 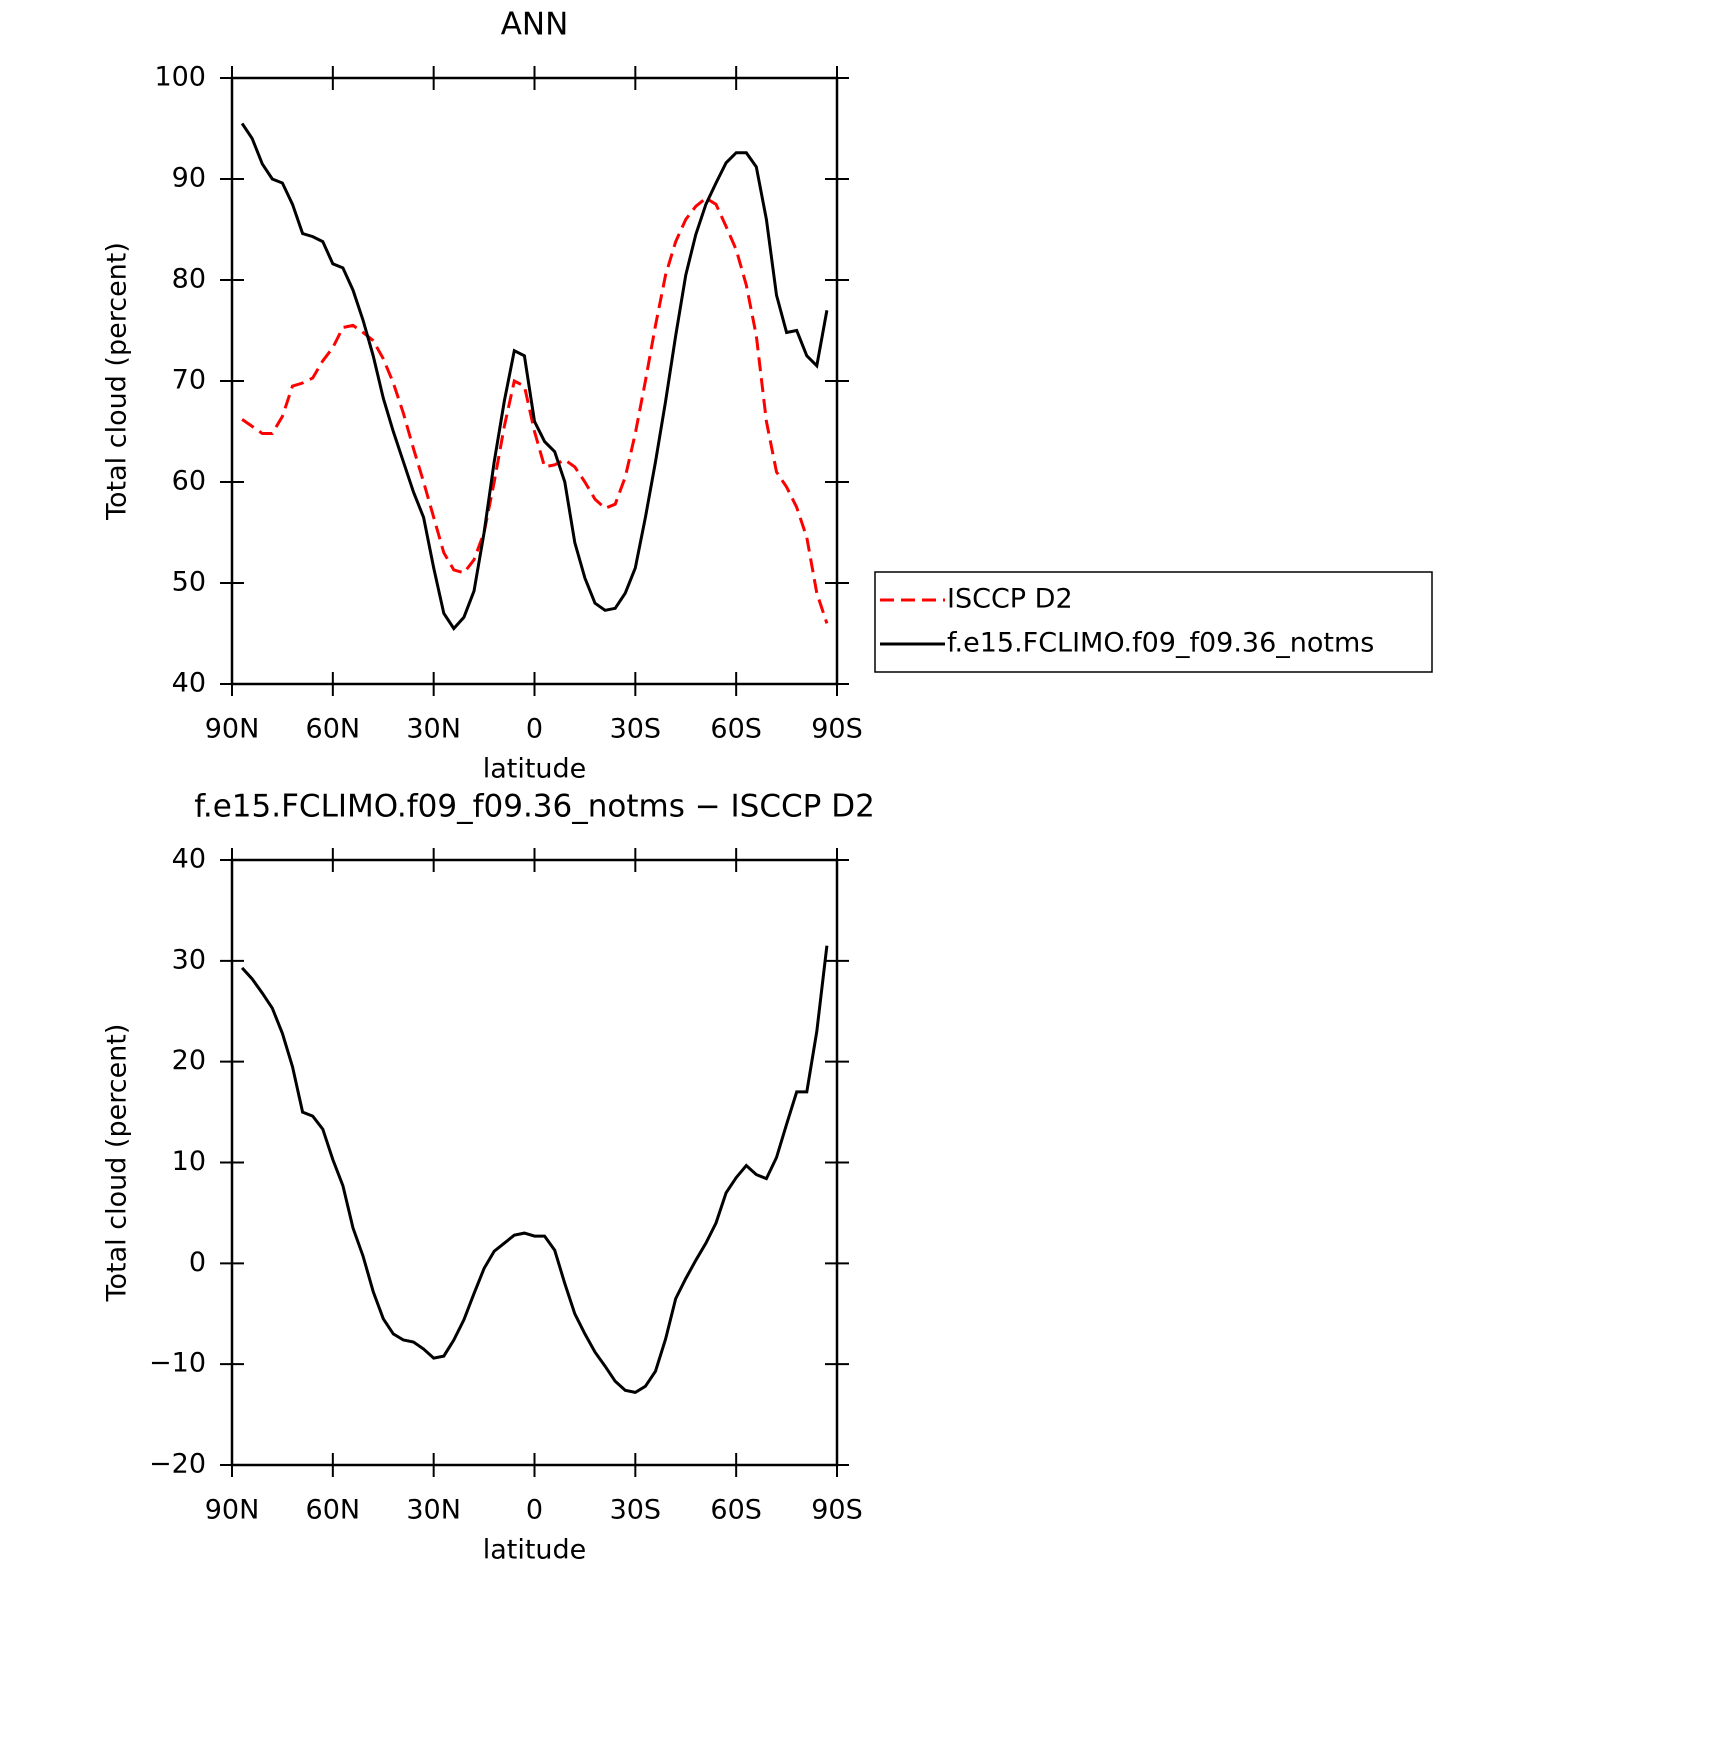 What do you see at coordinates (535, 25) in the screenshot?
I see `chart-title: ANN` at bounding box center [535, 25].